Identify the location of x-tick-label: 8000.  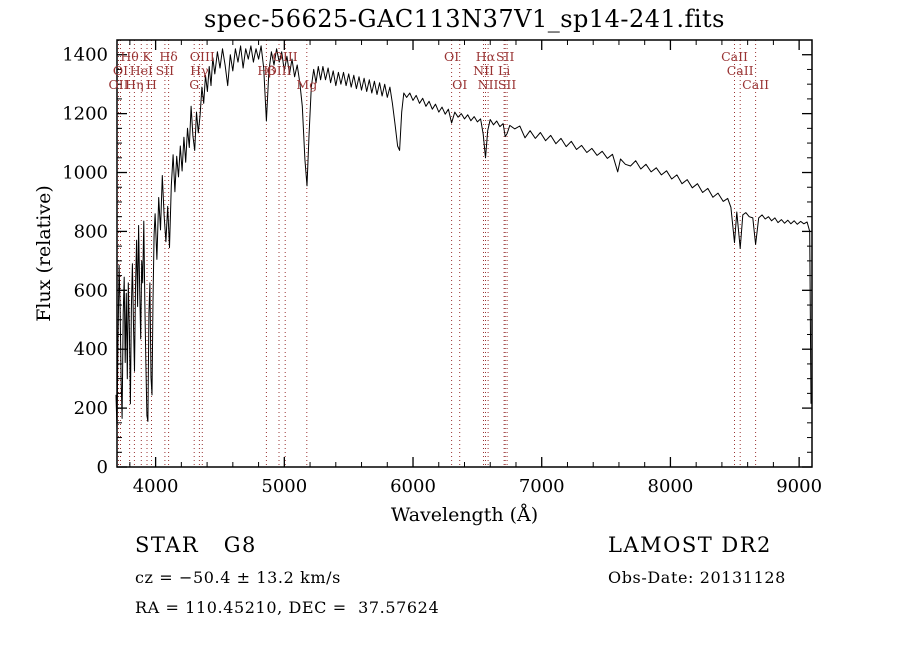
(671, 486).